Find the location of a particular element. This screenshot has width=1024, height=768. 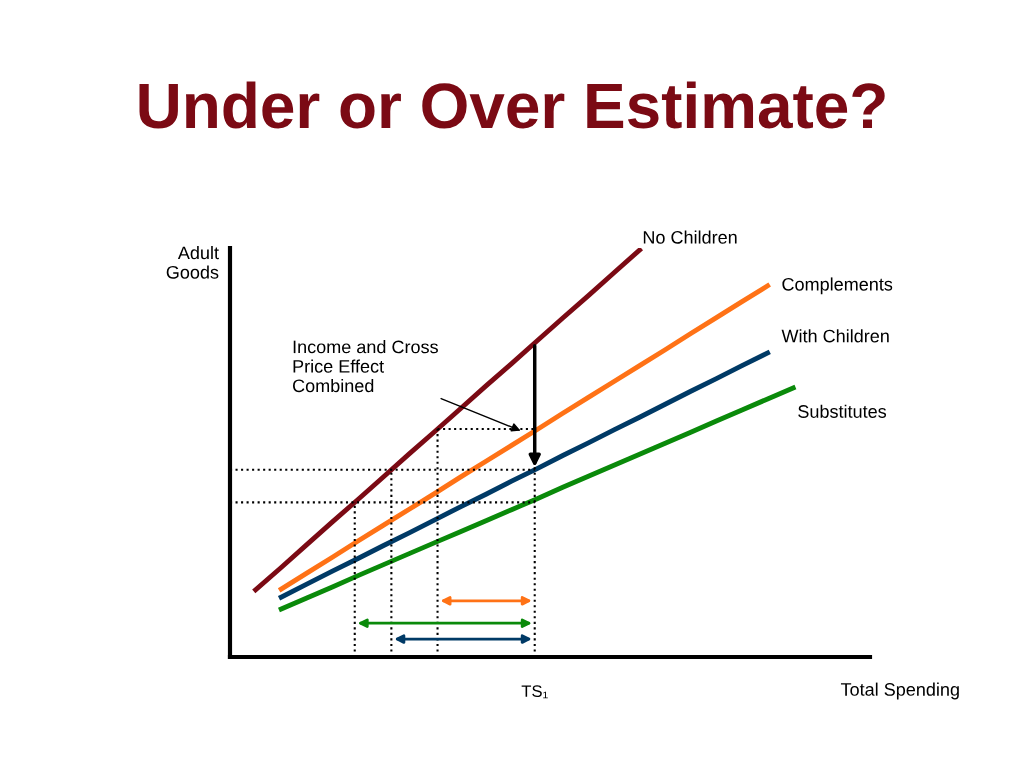

series-label: With Children is located at coordinates (835, 336).